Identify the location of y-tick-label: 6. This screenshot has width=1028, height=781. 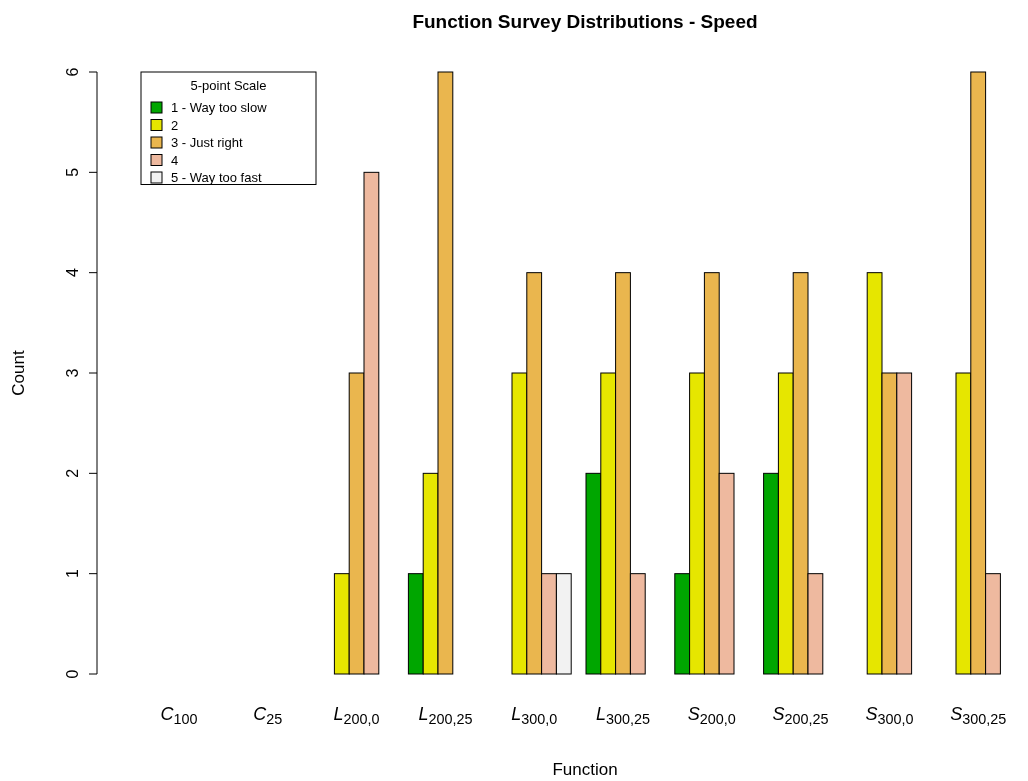
(72, 72).